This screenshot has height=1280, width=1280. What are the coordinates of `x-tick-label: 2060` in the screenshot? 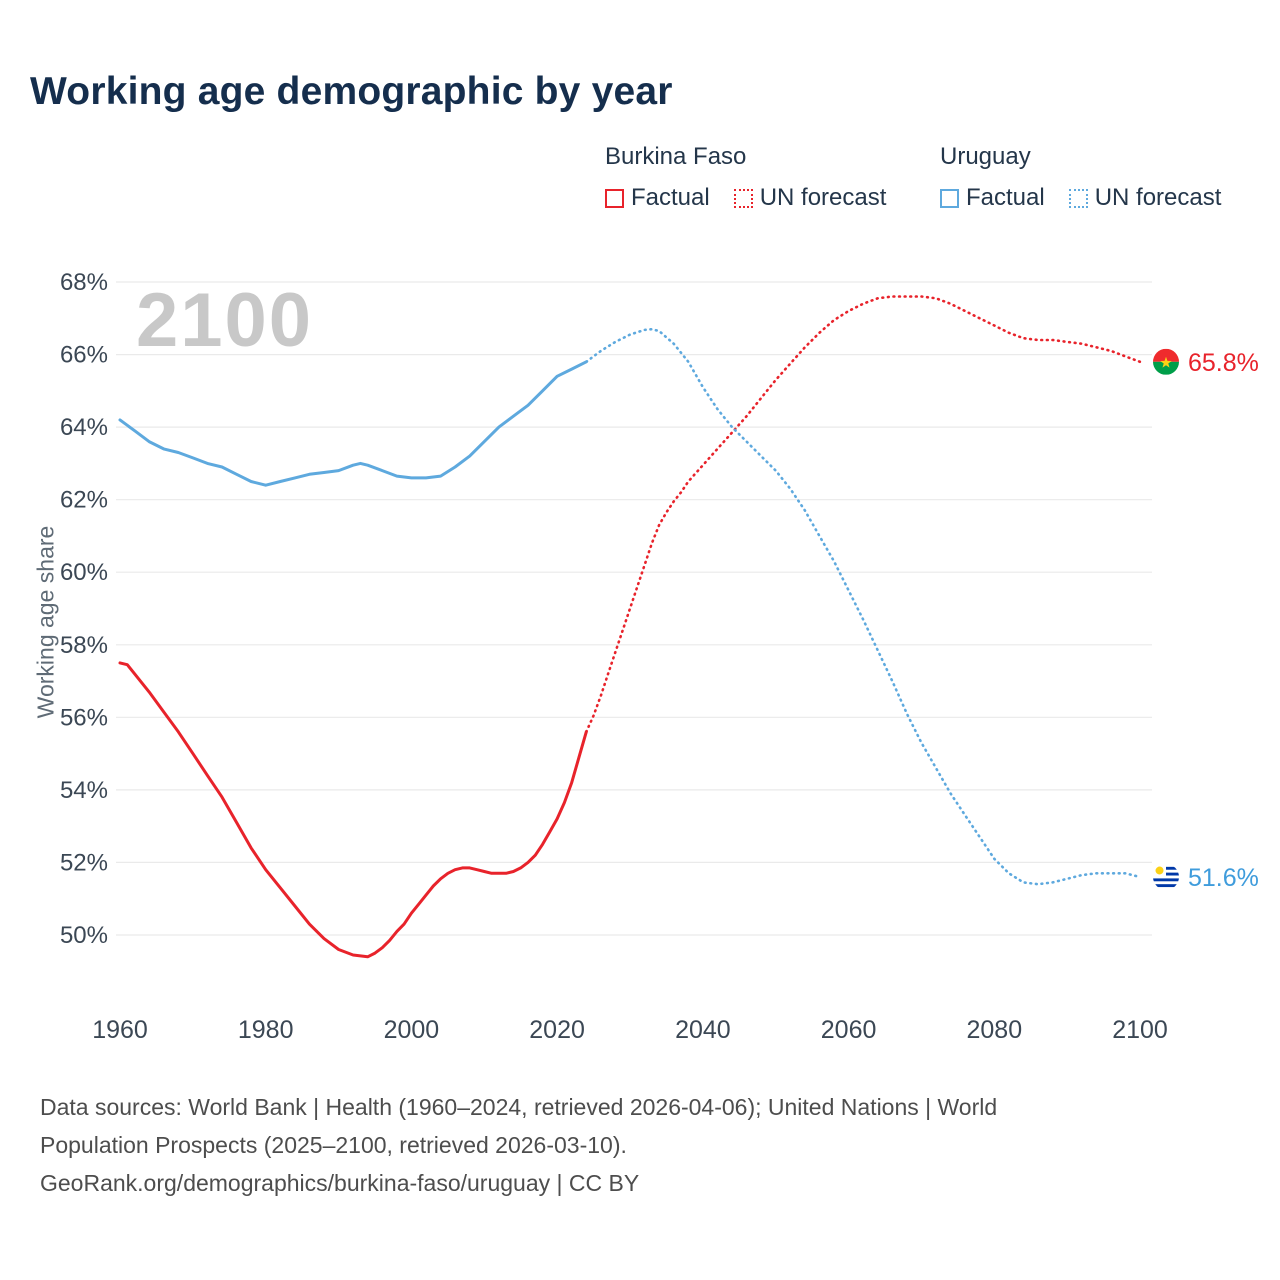 It's located at (849, 1030).